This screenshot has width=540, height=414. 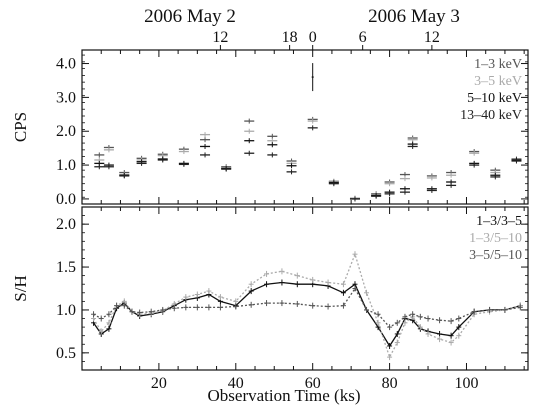 What do you see at coordinates (414, 16) in the screenshot?
I see `top-date-label-2: 2006 May 3` at bounding box center [414, 16].